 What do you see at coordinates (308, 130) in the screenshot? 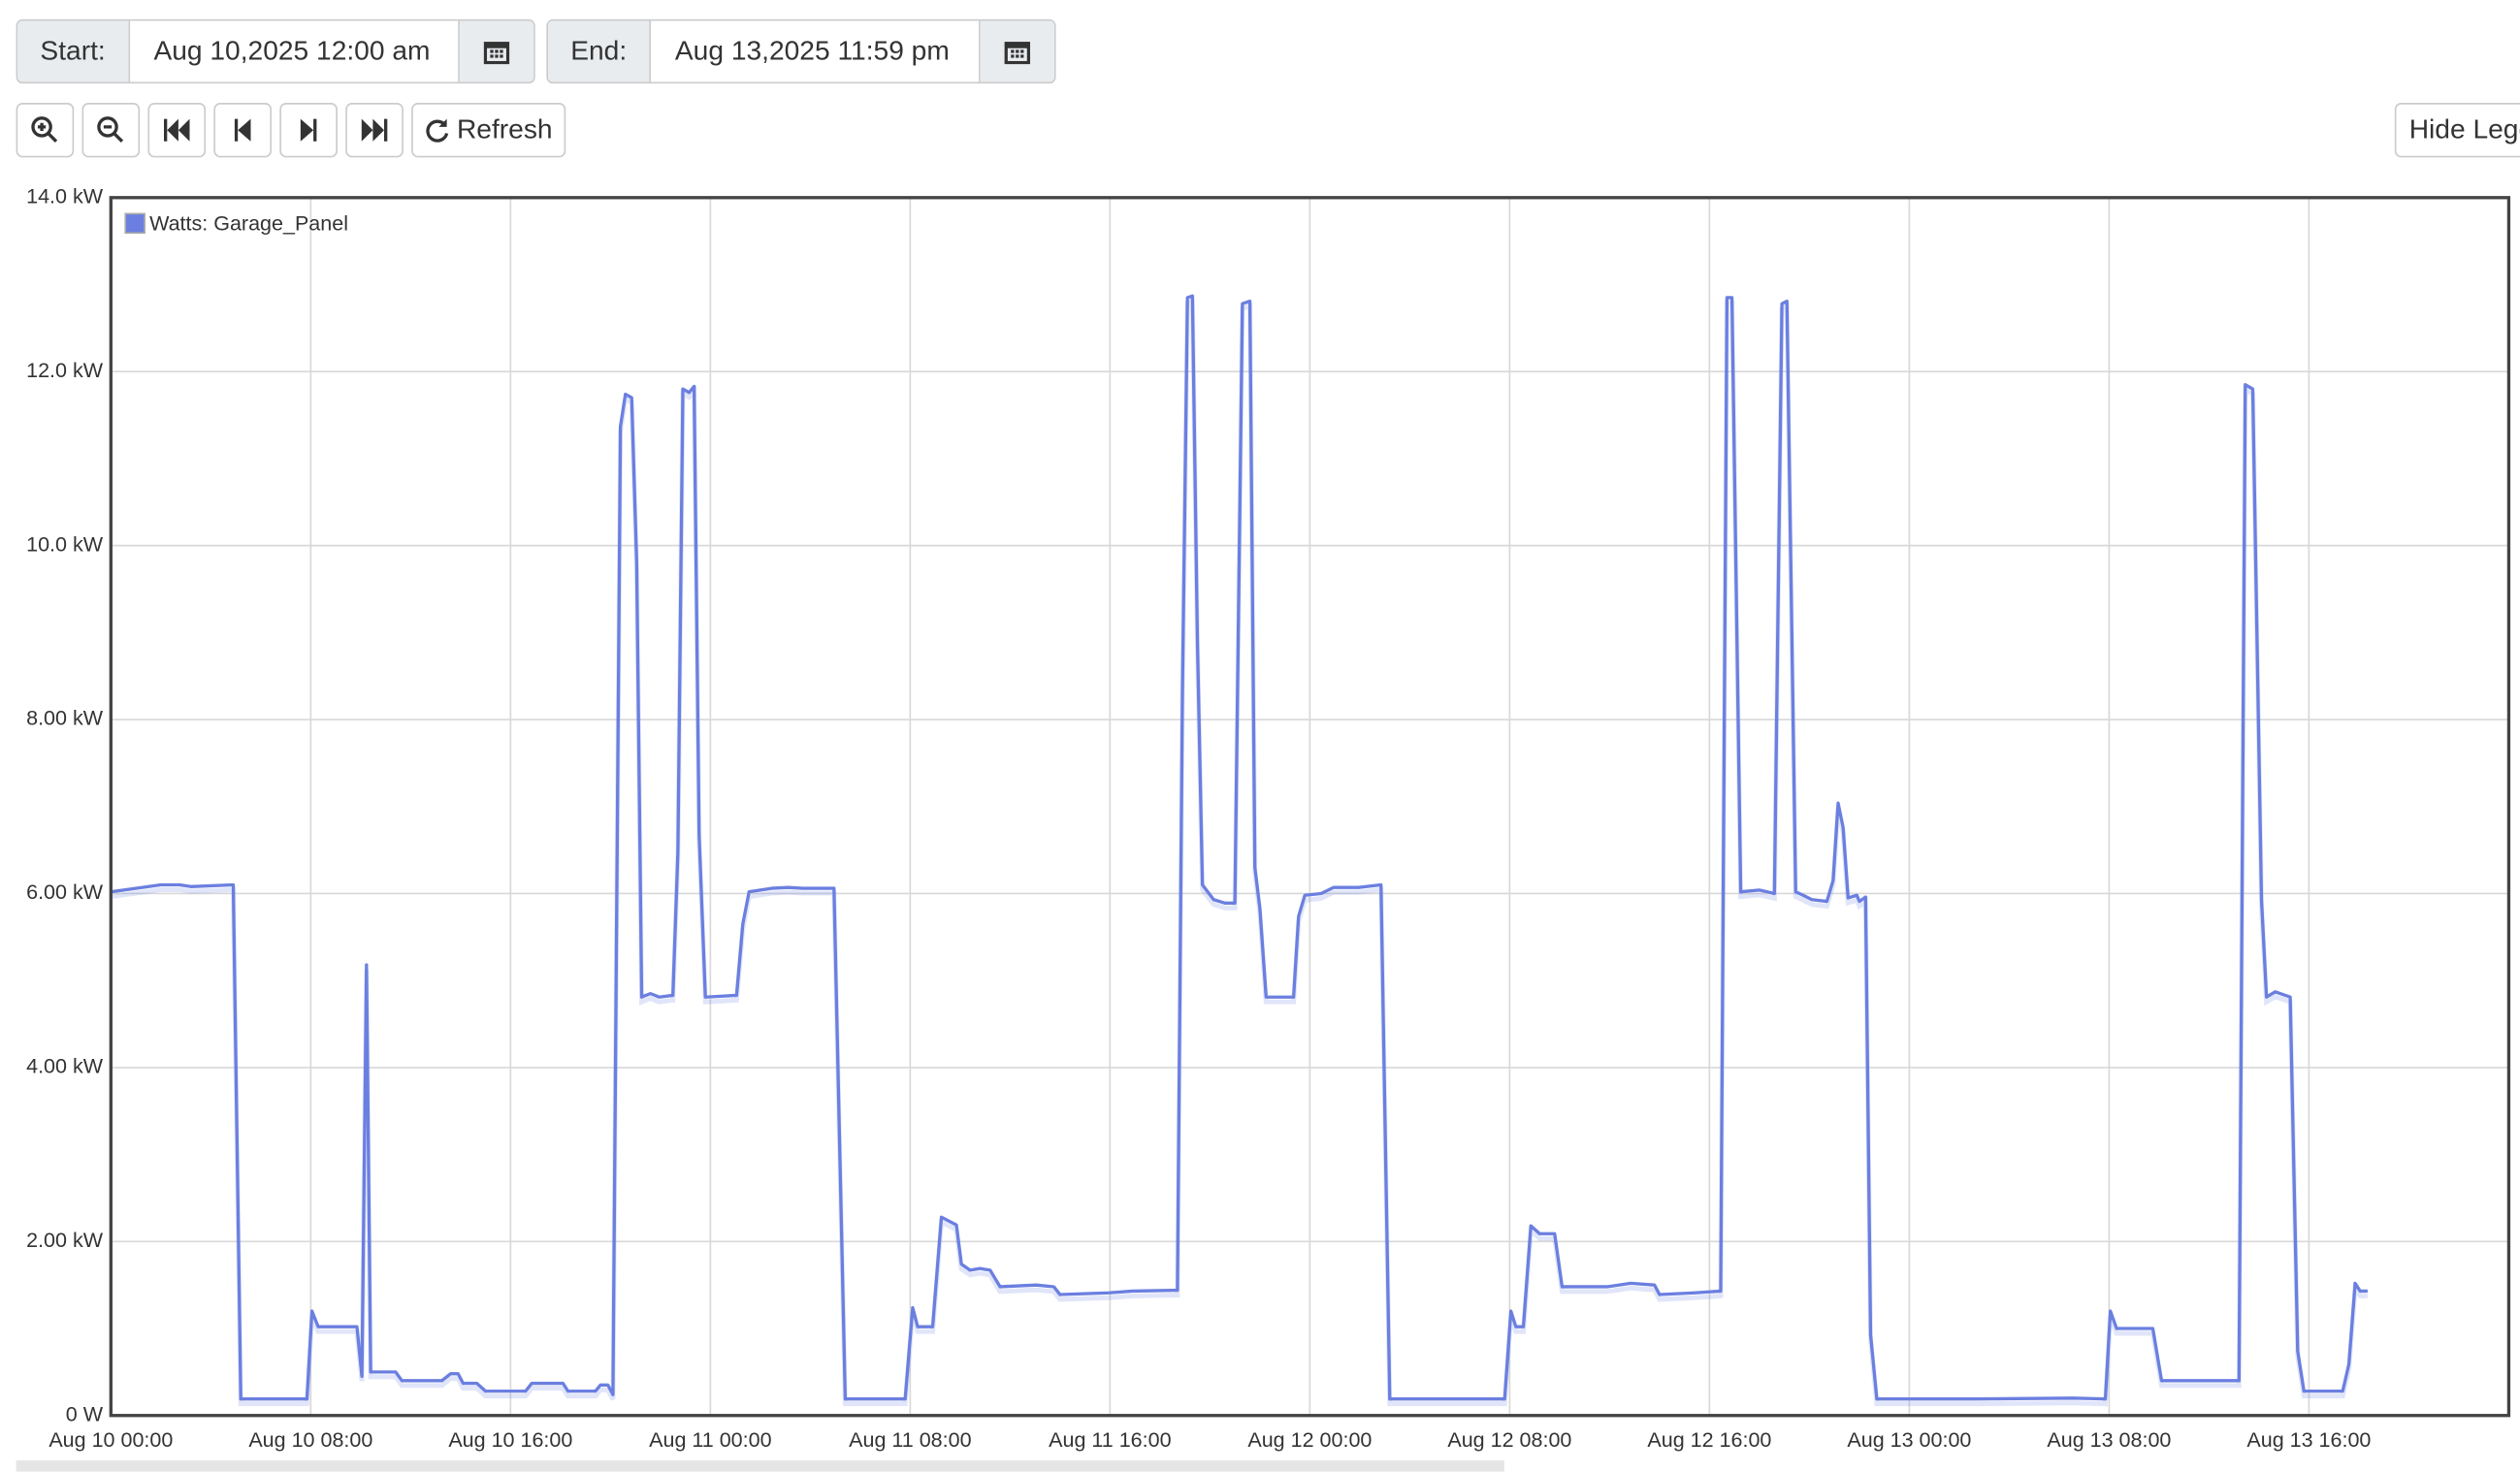
I see `next-button` at bounding box center [308, 130].